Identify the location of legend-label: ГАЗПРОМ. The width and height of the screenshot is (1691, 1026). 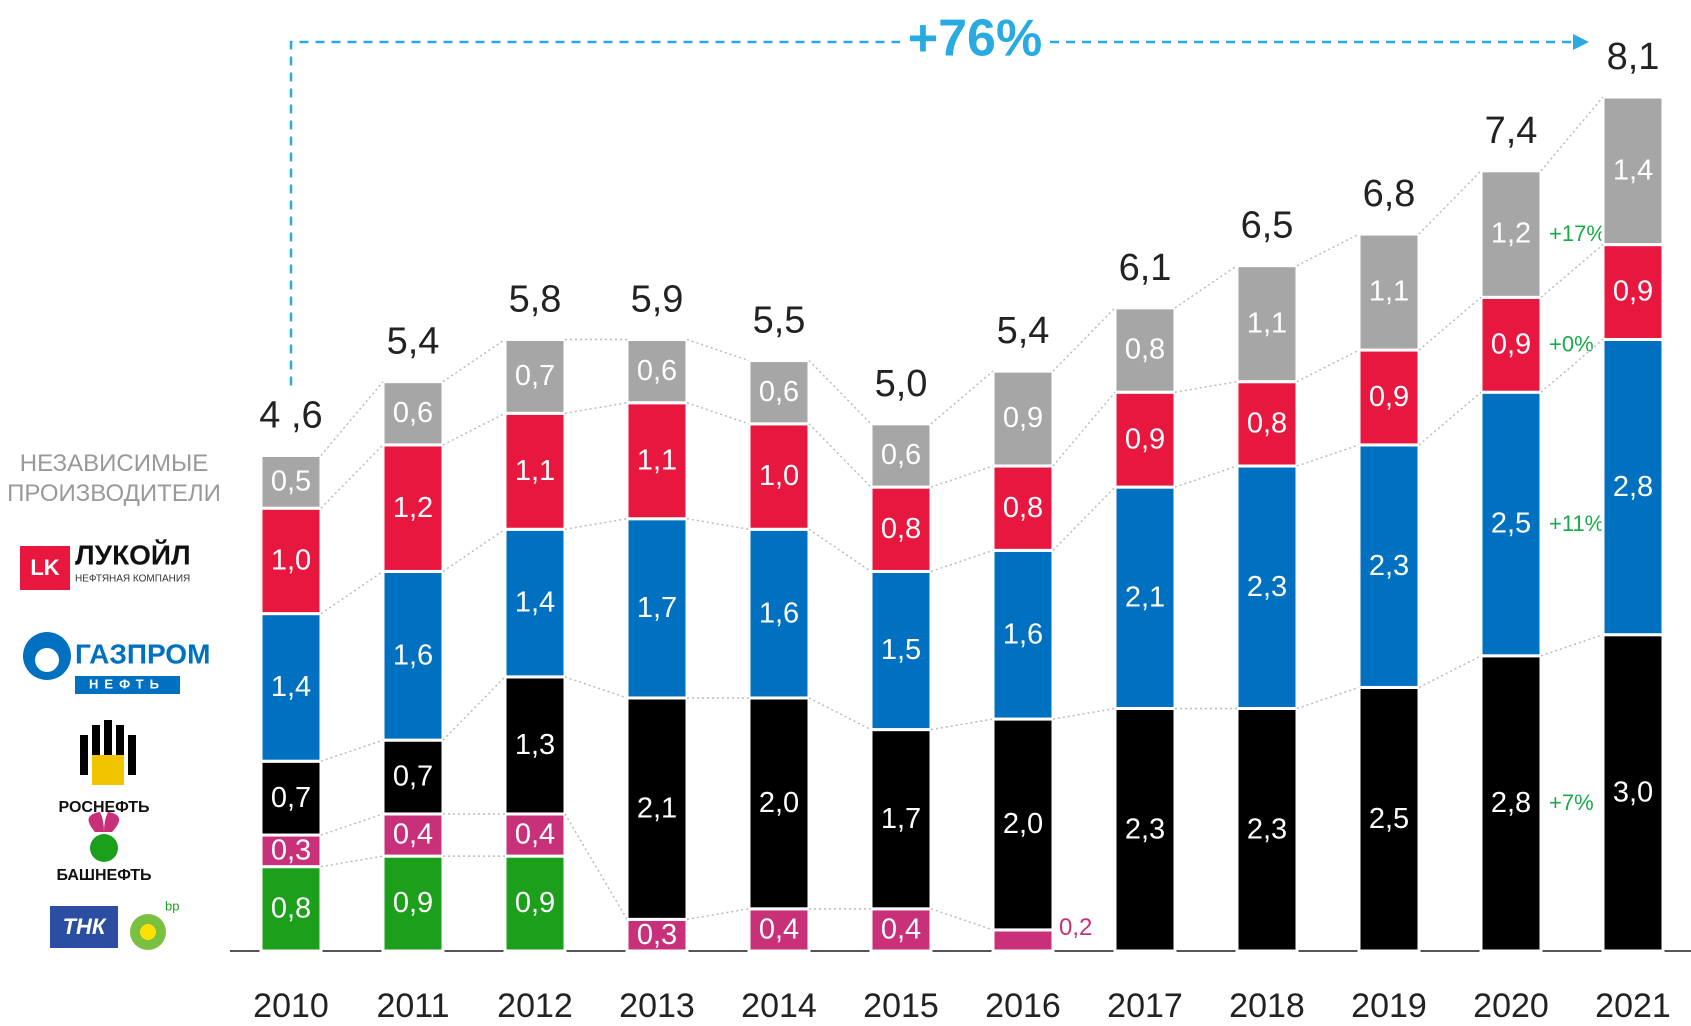
(142, 653).